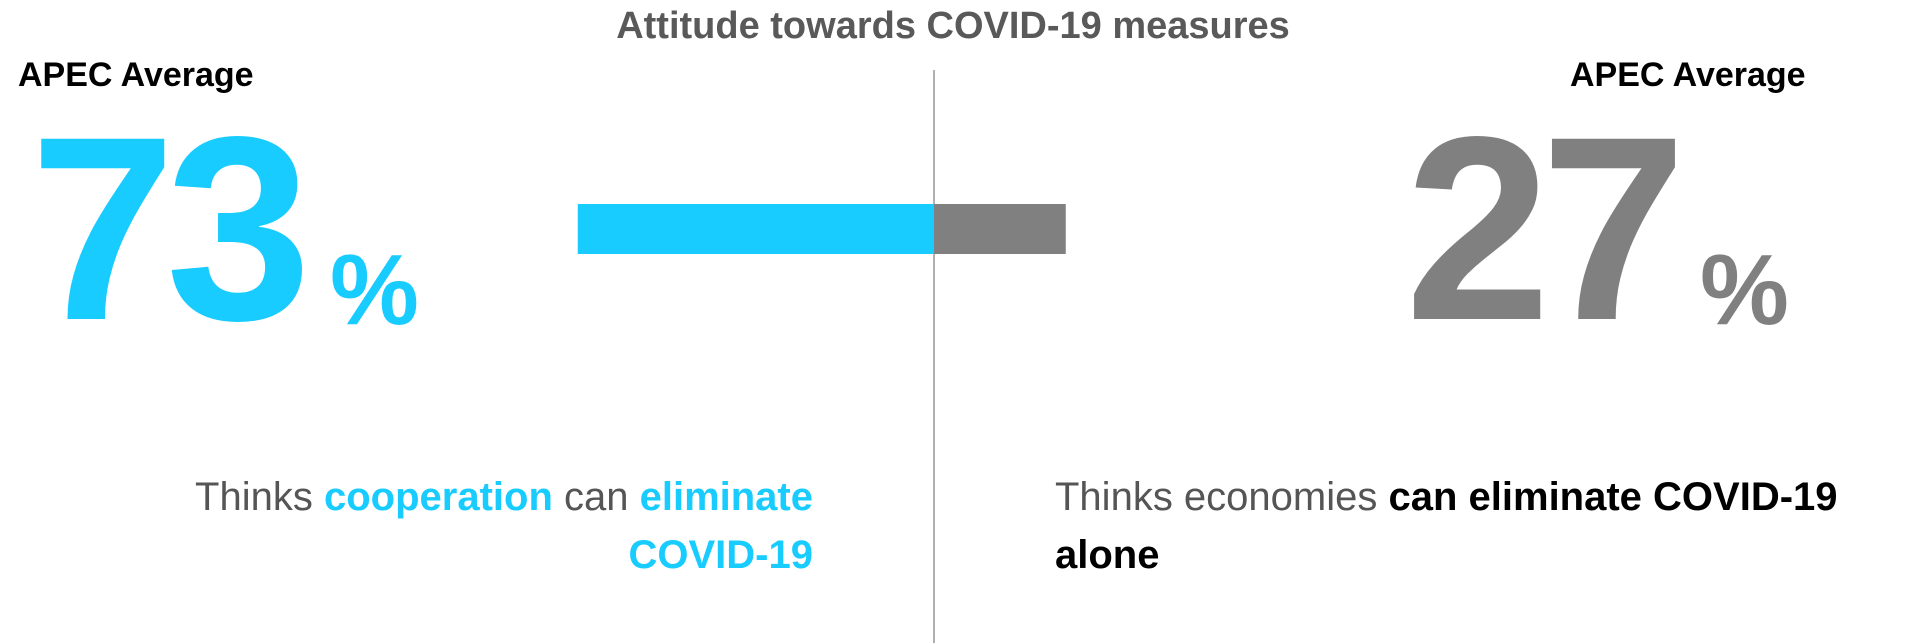  I want to click on left-percent-sign: %, so click(374, 290).